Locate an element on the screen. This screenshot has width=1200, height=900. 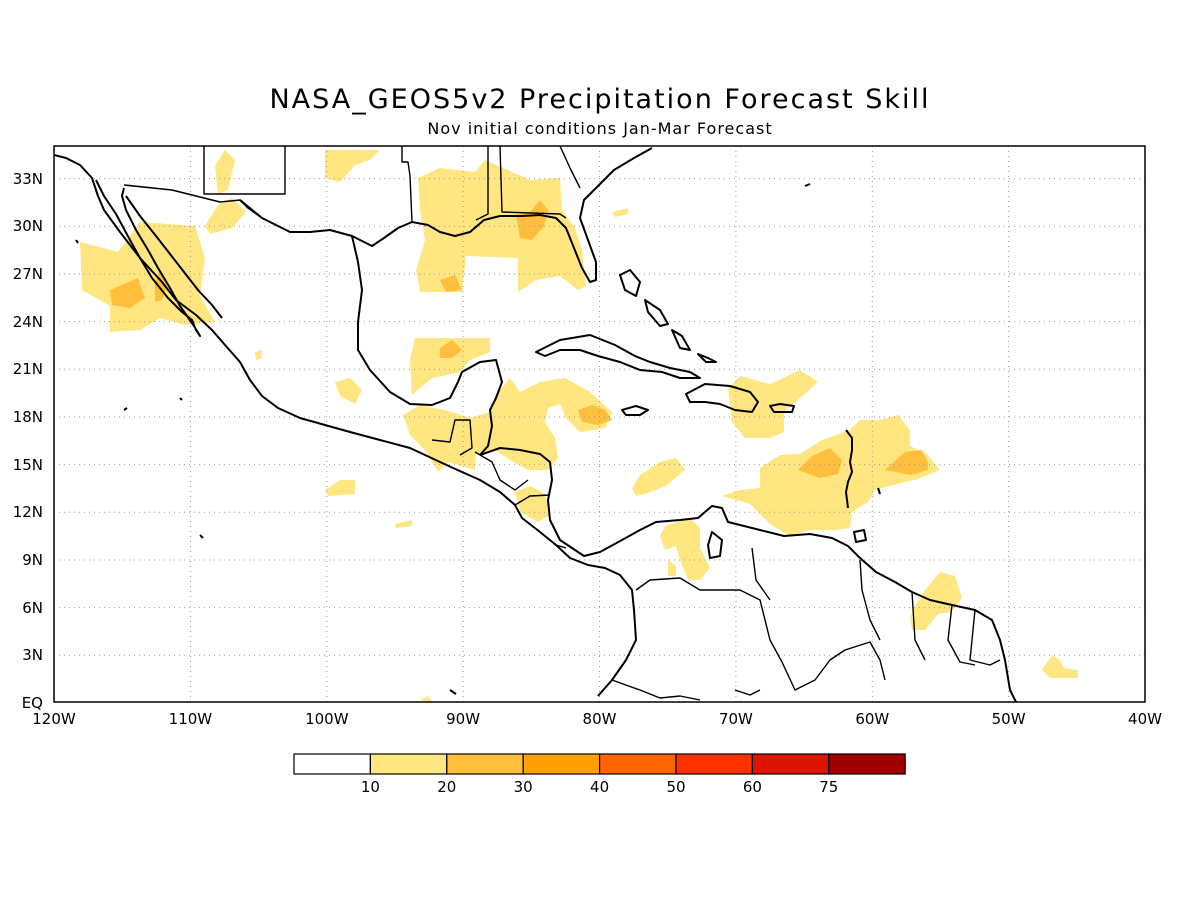
lon-label-70w: 70W is located at coordinates (736, 719).